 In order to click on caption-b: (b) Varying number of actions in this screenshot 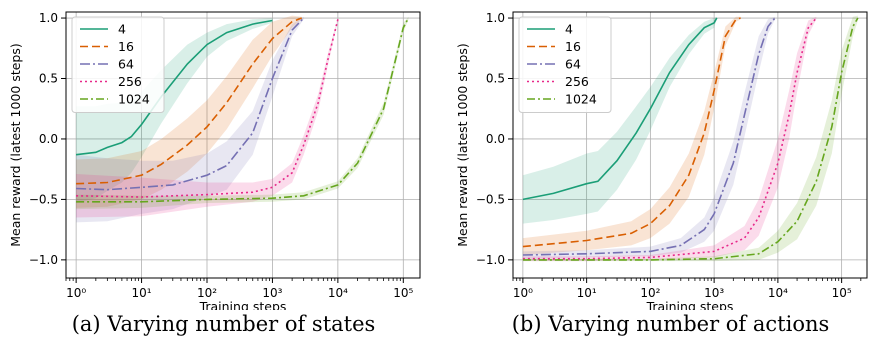, I will do `click(670, 324)`.